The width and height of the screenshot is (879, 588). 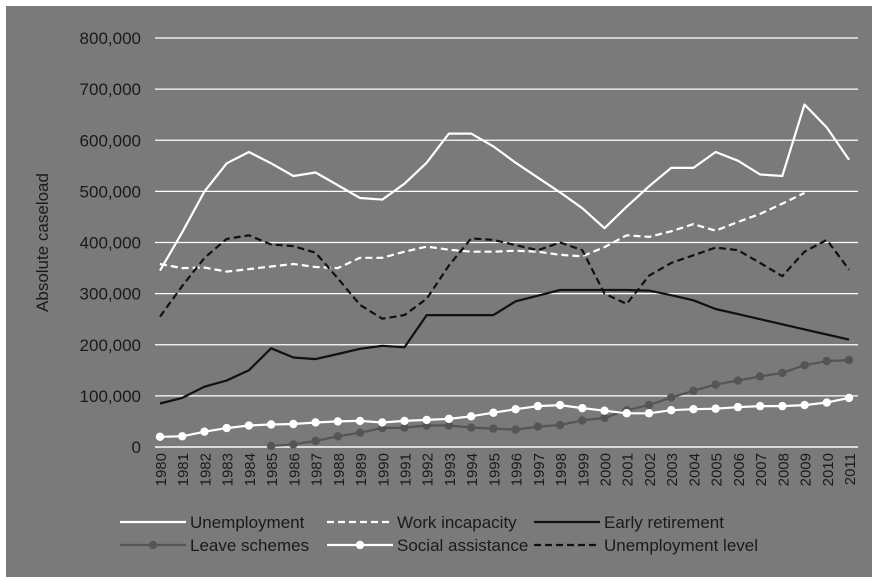 What do you see at coordinates (739, 469) in the screenshot?
I see `x-tick-label: 2006` at bounding box center [739, 469].